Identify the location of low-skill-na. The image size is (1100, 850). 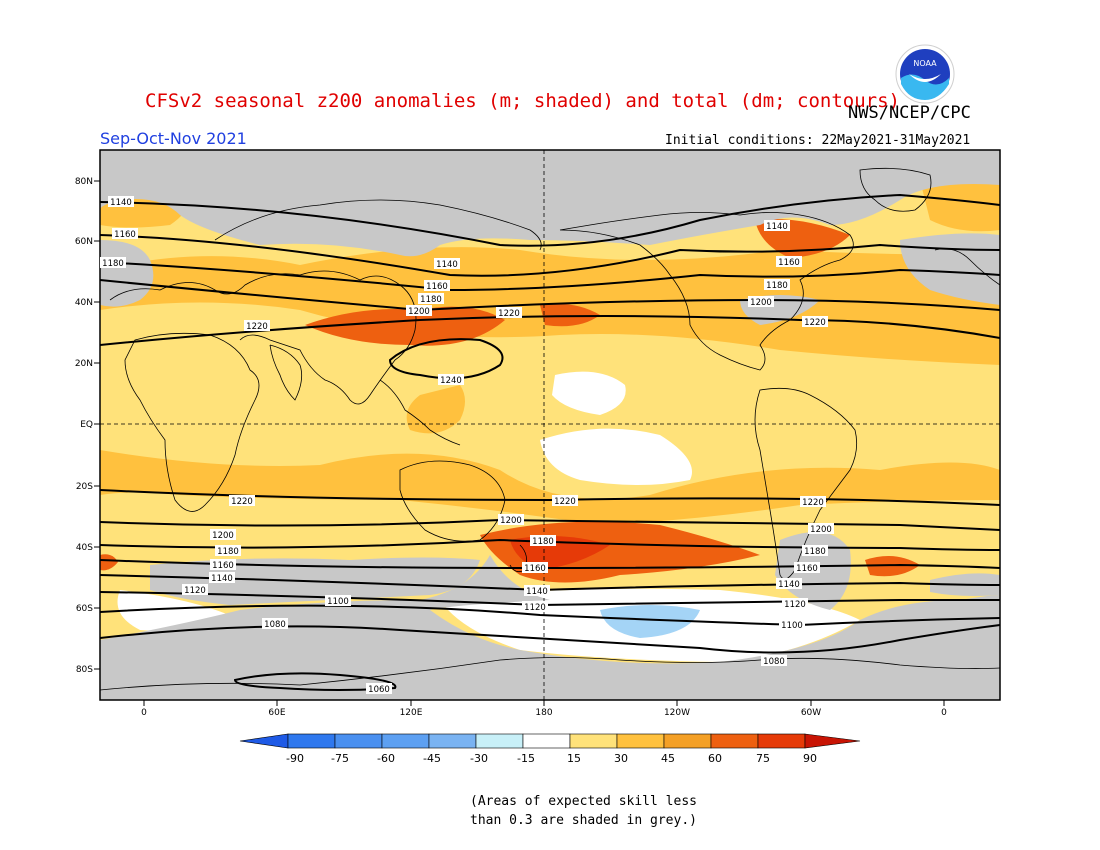
(780, 310).